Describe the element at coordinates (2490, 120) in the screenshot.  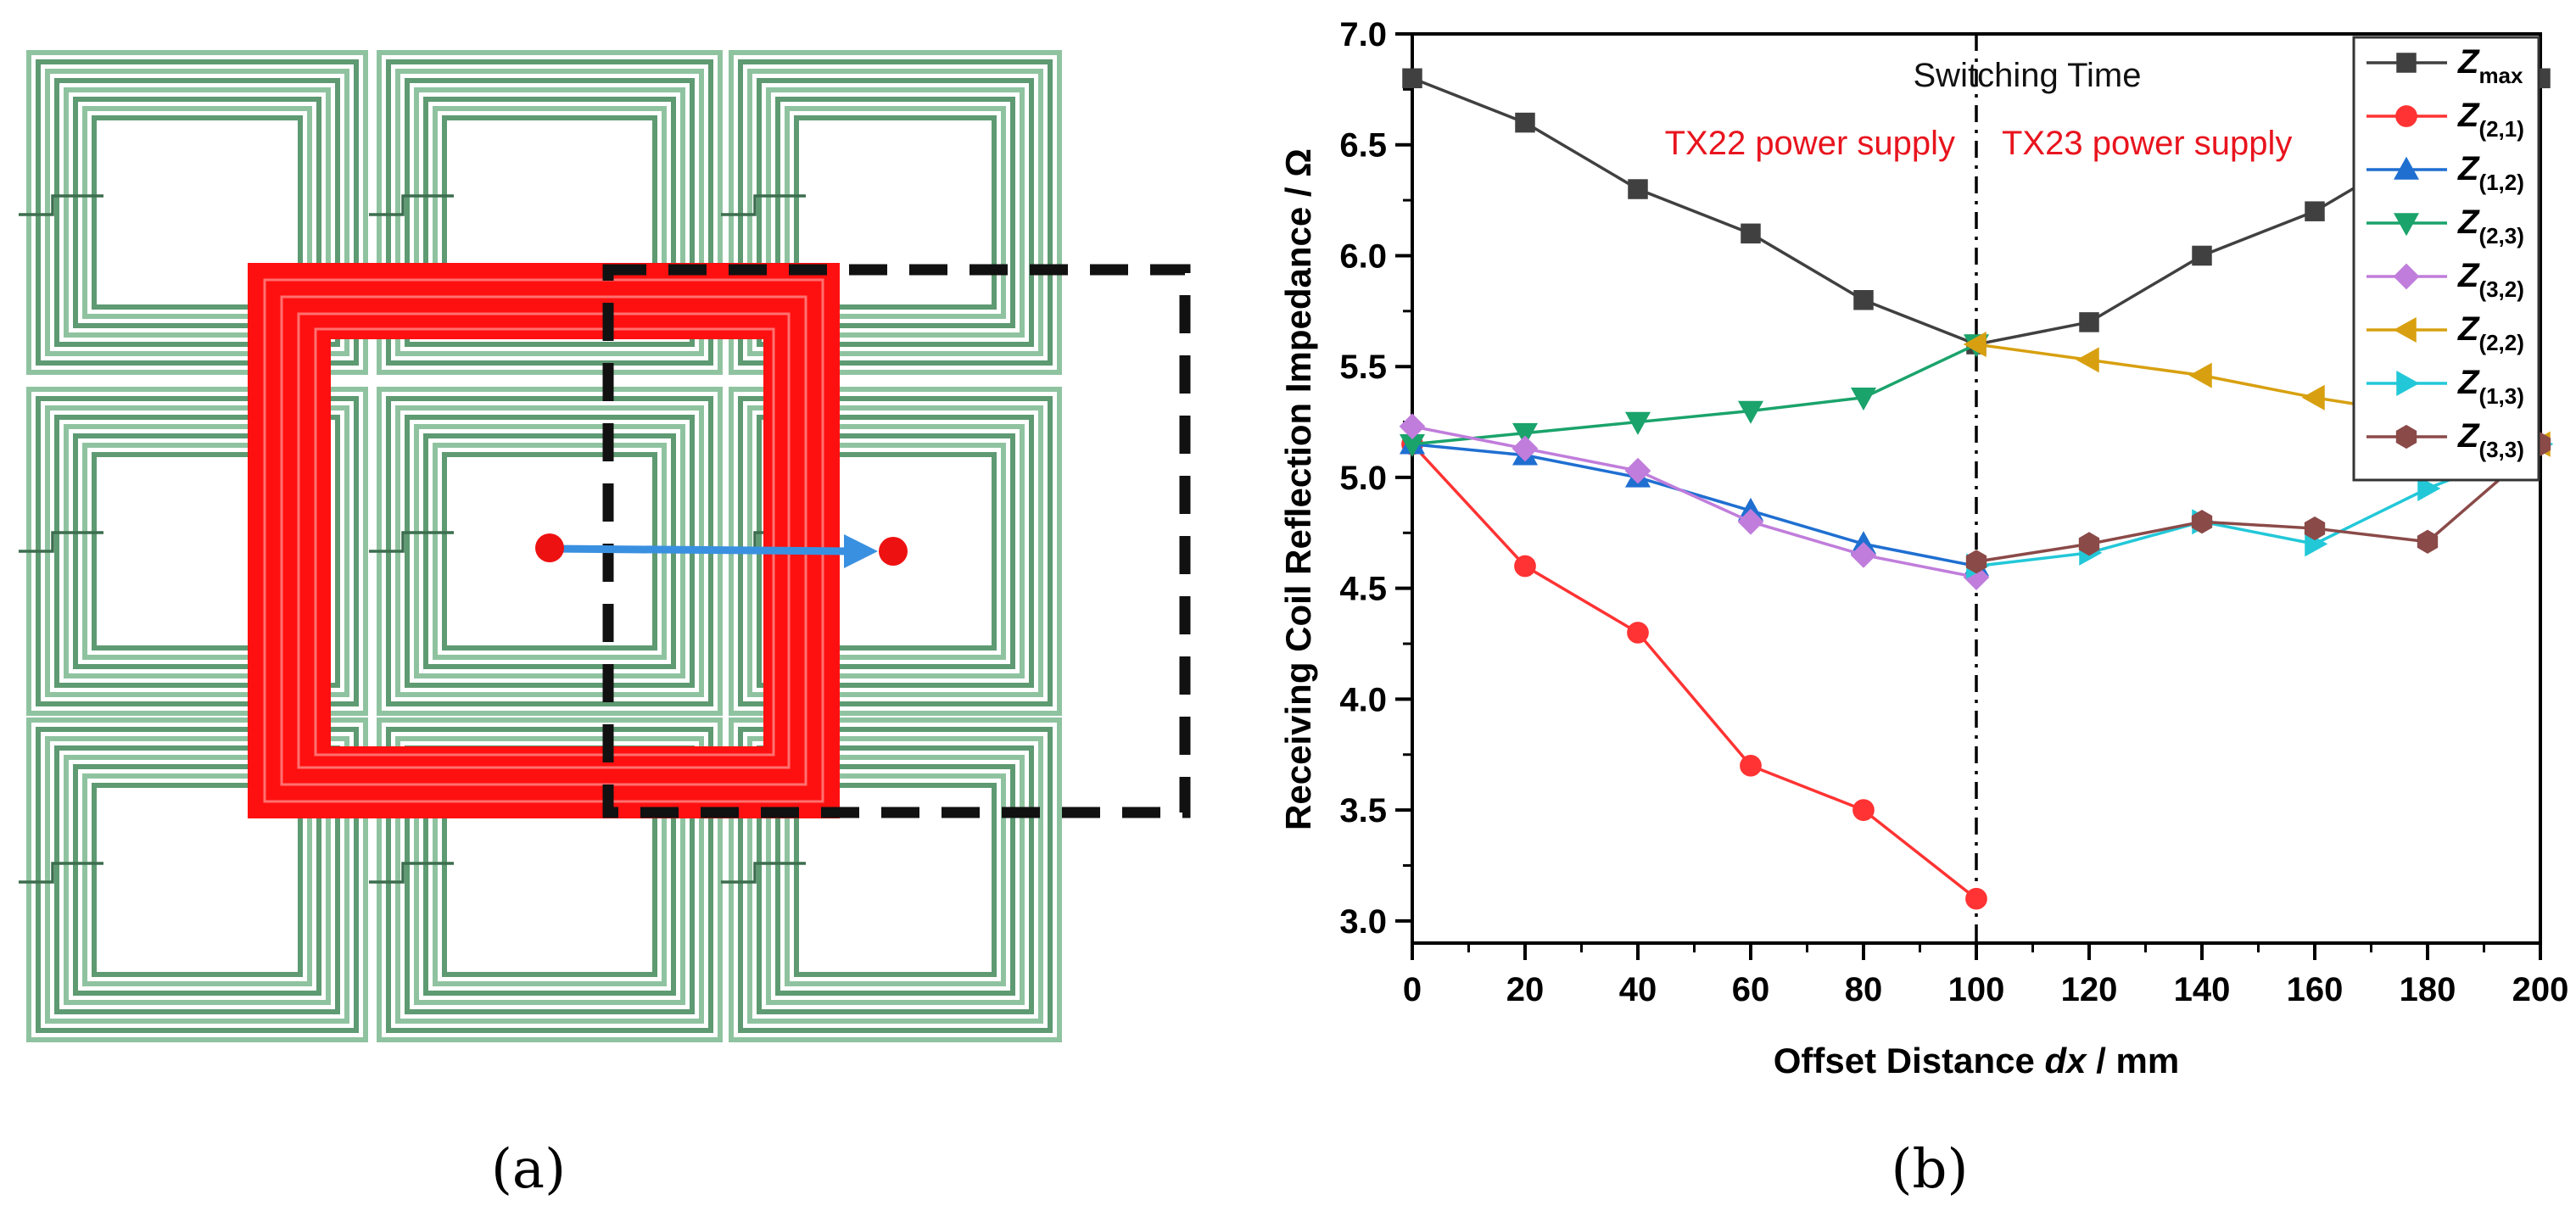
I see `legend-label: Z(2,1)` at that location.